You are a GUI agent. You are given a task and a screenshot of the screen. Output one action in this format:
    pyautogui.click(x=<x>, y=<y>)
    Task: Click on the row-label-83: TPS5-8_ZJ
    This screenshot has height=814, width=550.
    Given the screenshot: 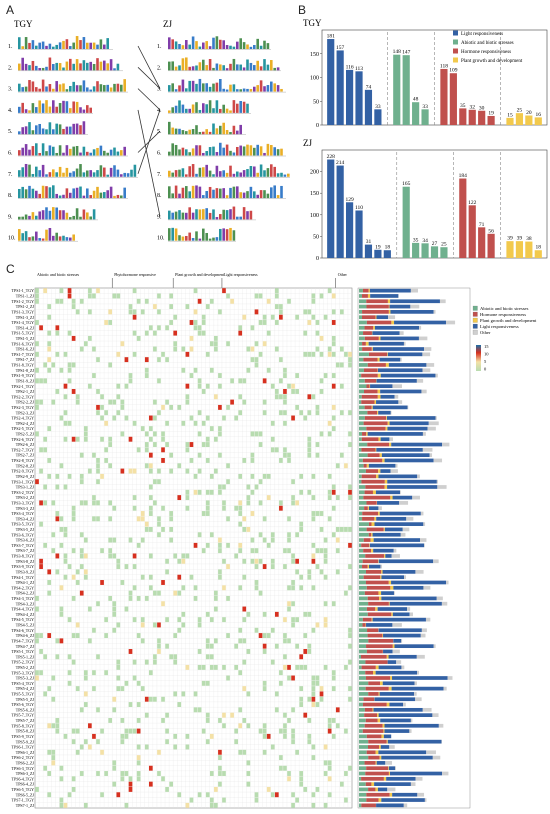 What is the action you would take?
    pyautogui.click(x=25, y=731)
    